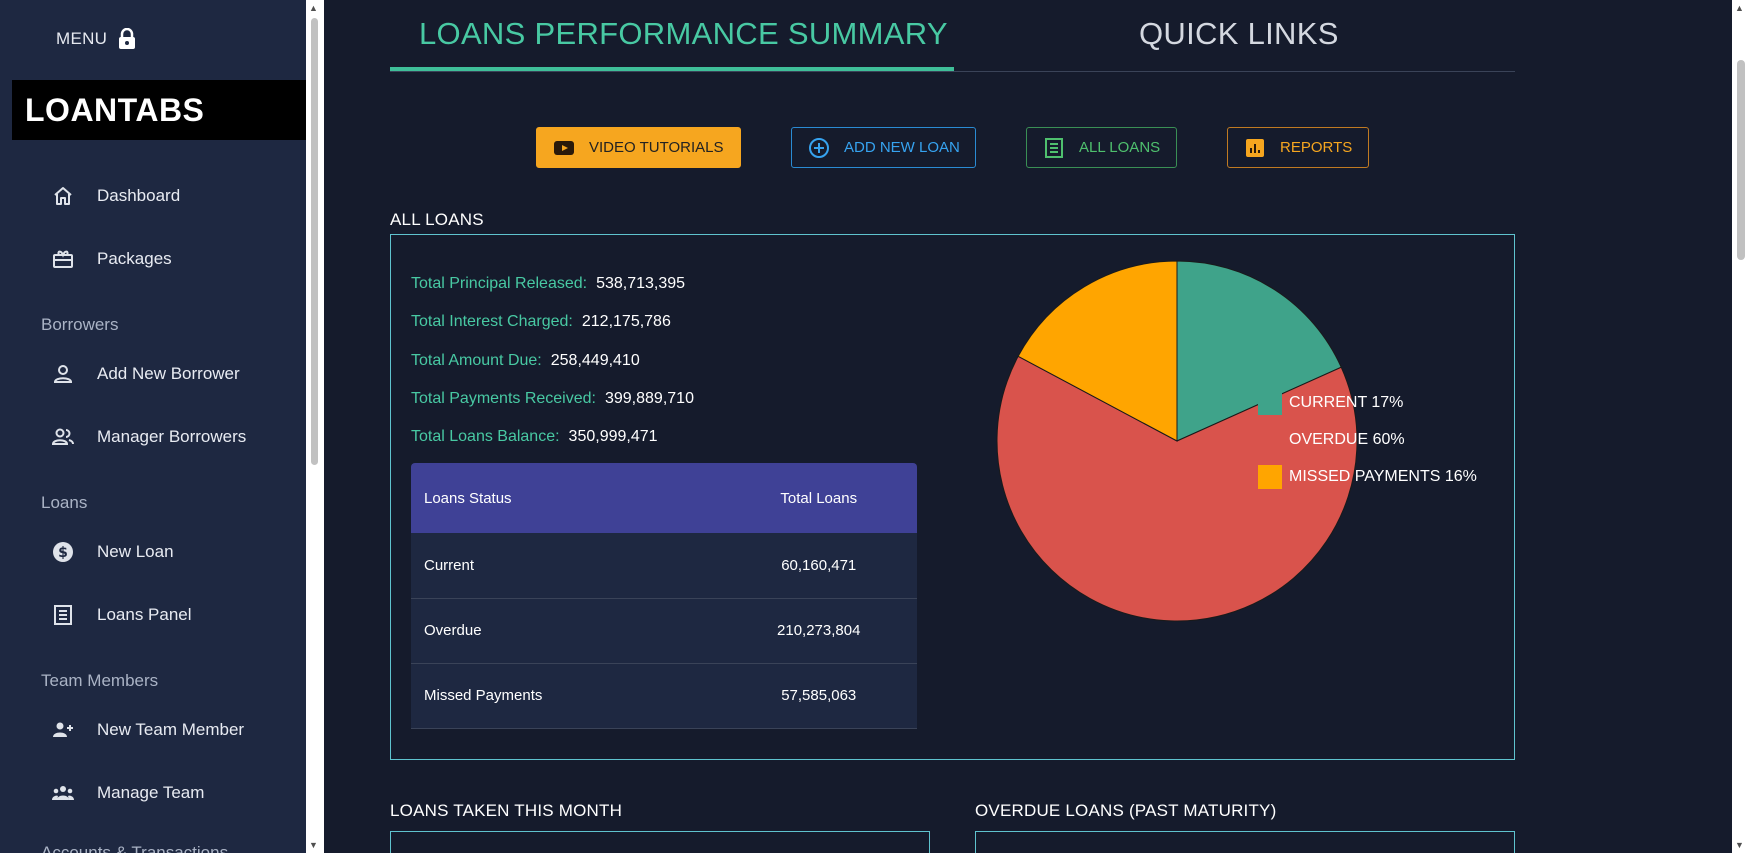 The height and width of the screenshot is (853, 1750). I want to click on package-icon, so click(63, 259).